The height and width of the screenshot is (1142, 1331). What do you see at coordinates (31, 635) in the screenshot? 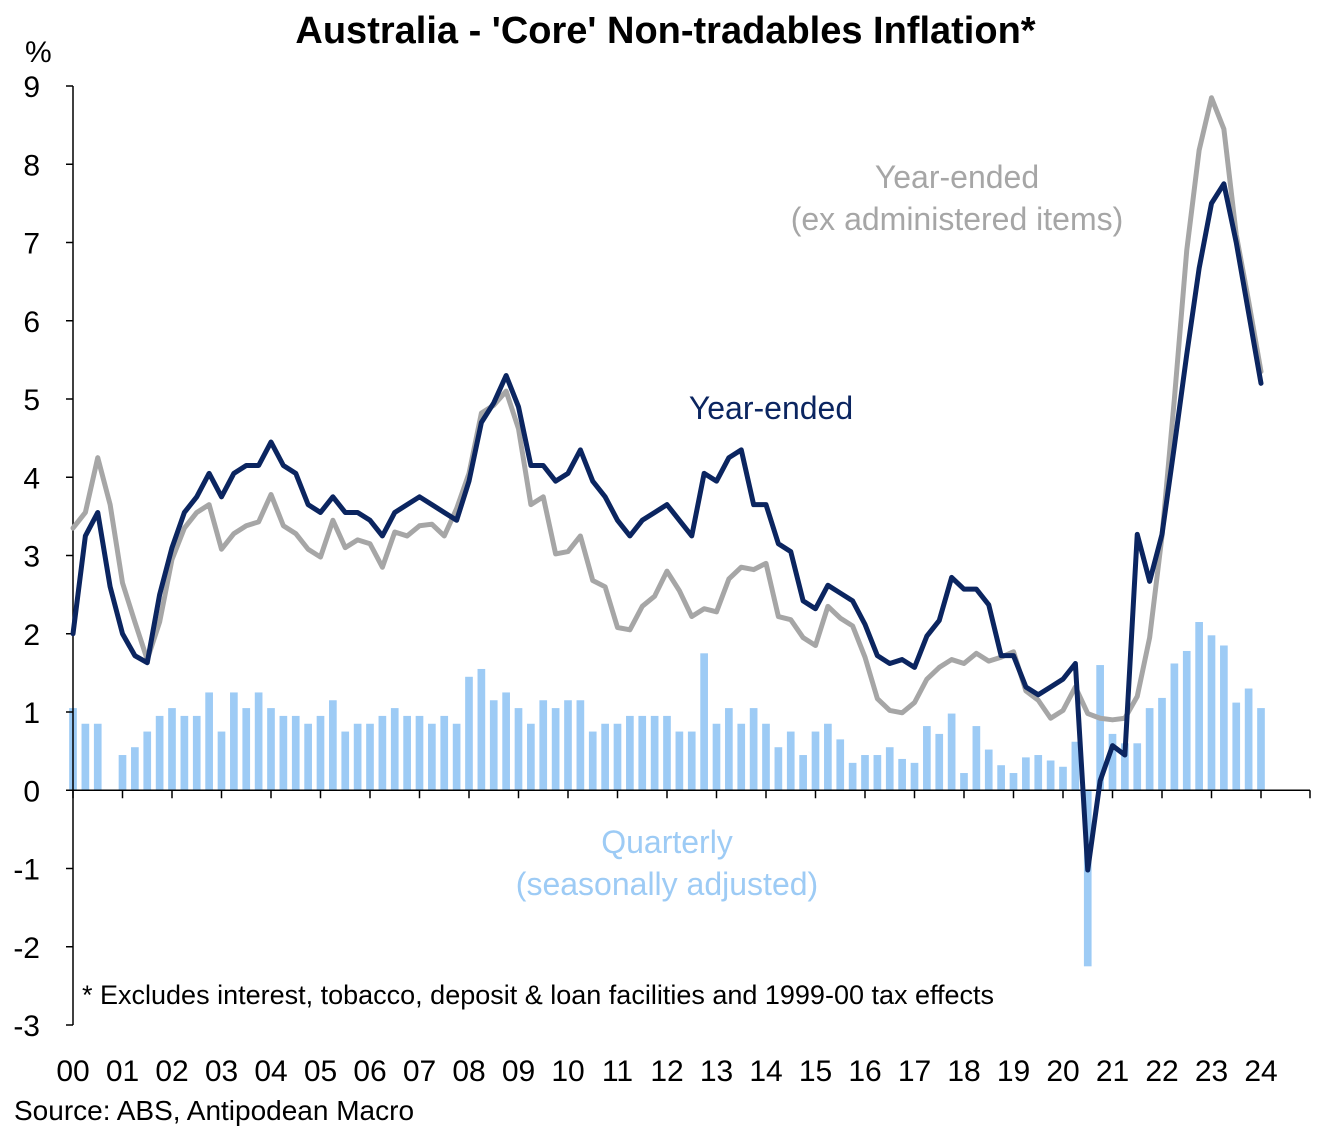
I see `y-tick-label: 2` at bounding box center [31, 635].